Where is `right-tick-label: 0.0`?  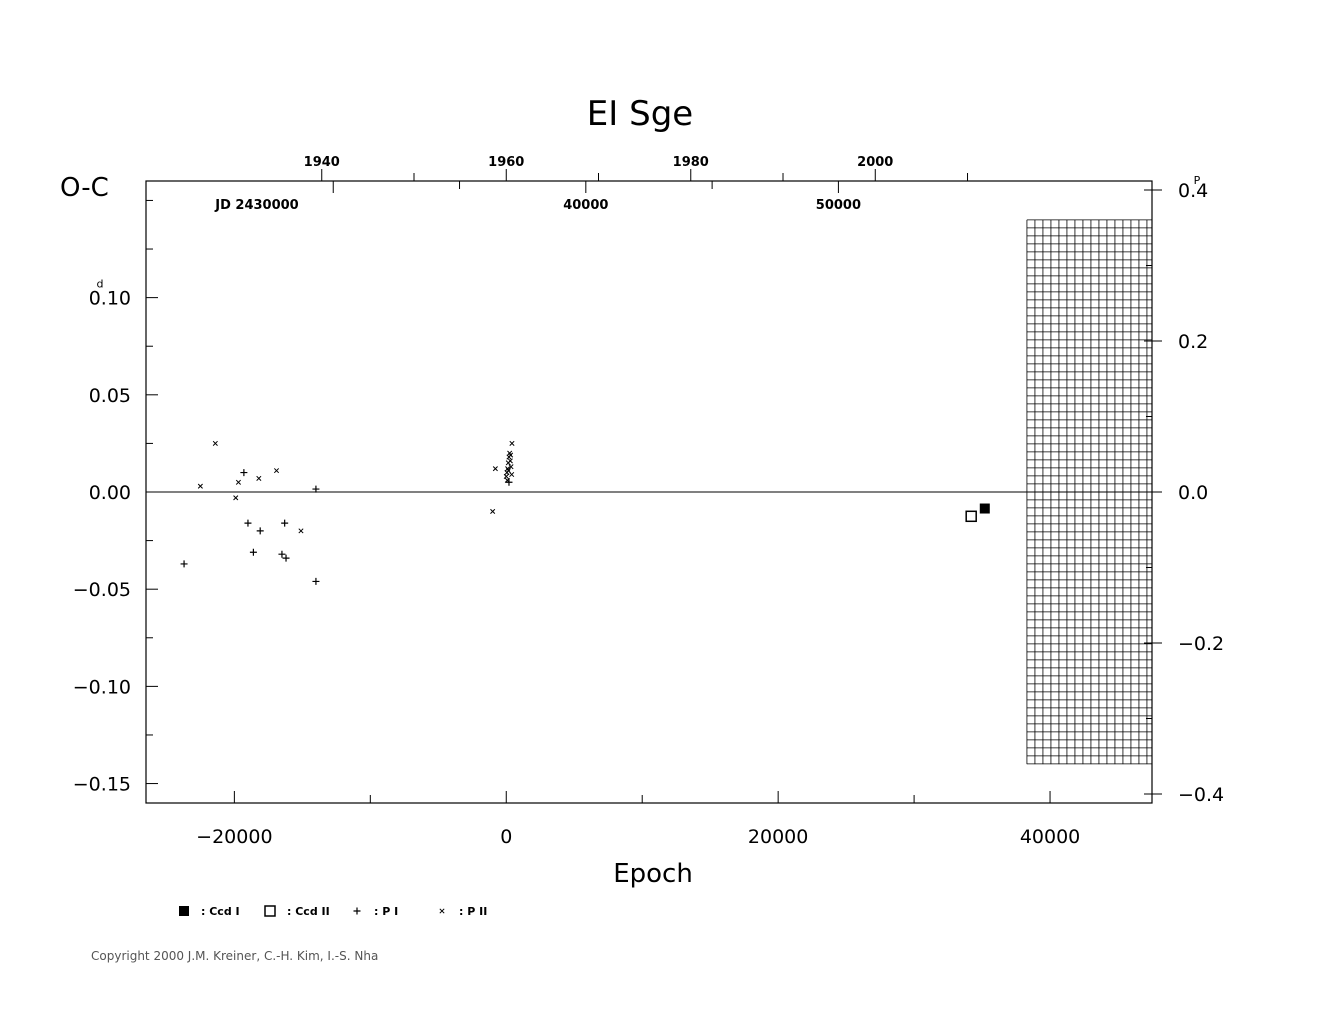 right-tick-label: 0.0 is located at coordinates (1193, 493).